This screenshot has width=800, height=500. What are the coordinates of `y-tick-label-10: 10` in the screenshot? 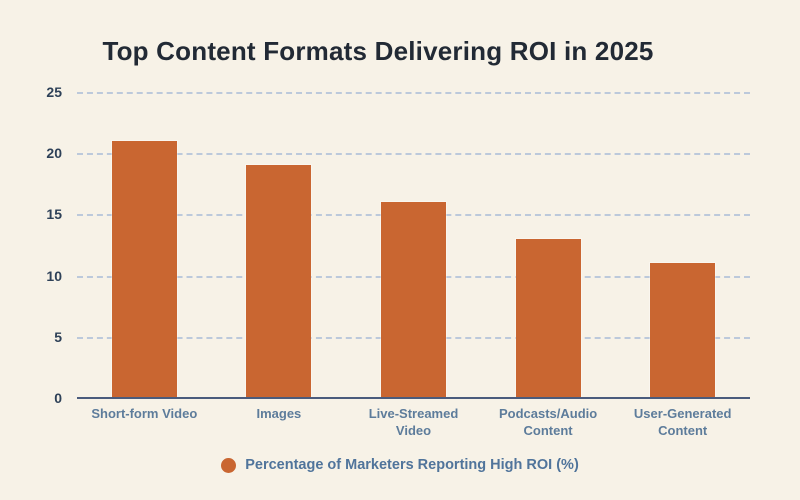 It's located at (54, 275).